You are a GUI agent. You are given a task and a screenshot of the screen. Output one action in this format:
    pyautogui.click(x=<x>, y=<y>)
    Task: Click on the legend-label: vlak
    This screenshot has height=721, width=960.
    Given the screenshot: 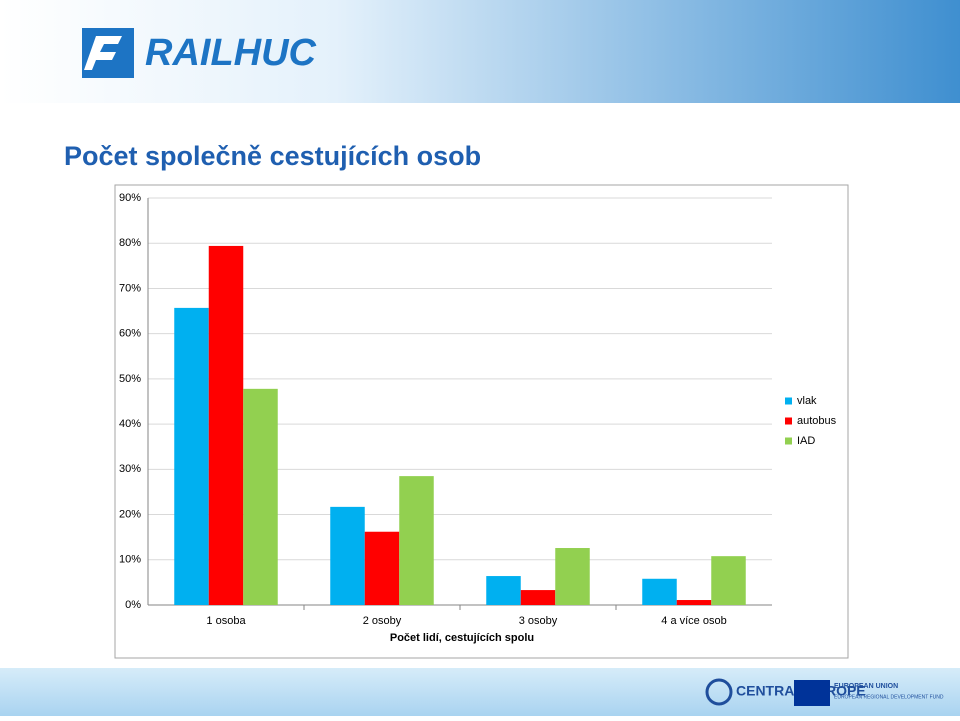 What is the action you would take?
    pyautogui.click(x=807, y=401)
    